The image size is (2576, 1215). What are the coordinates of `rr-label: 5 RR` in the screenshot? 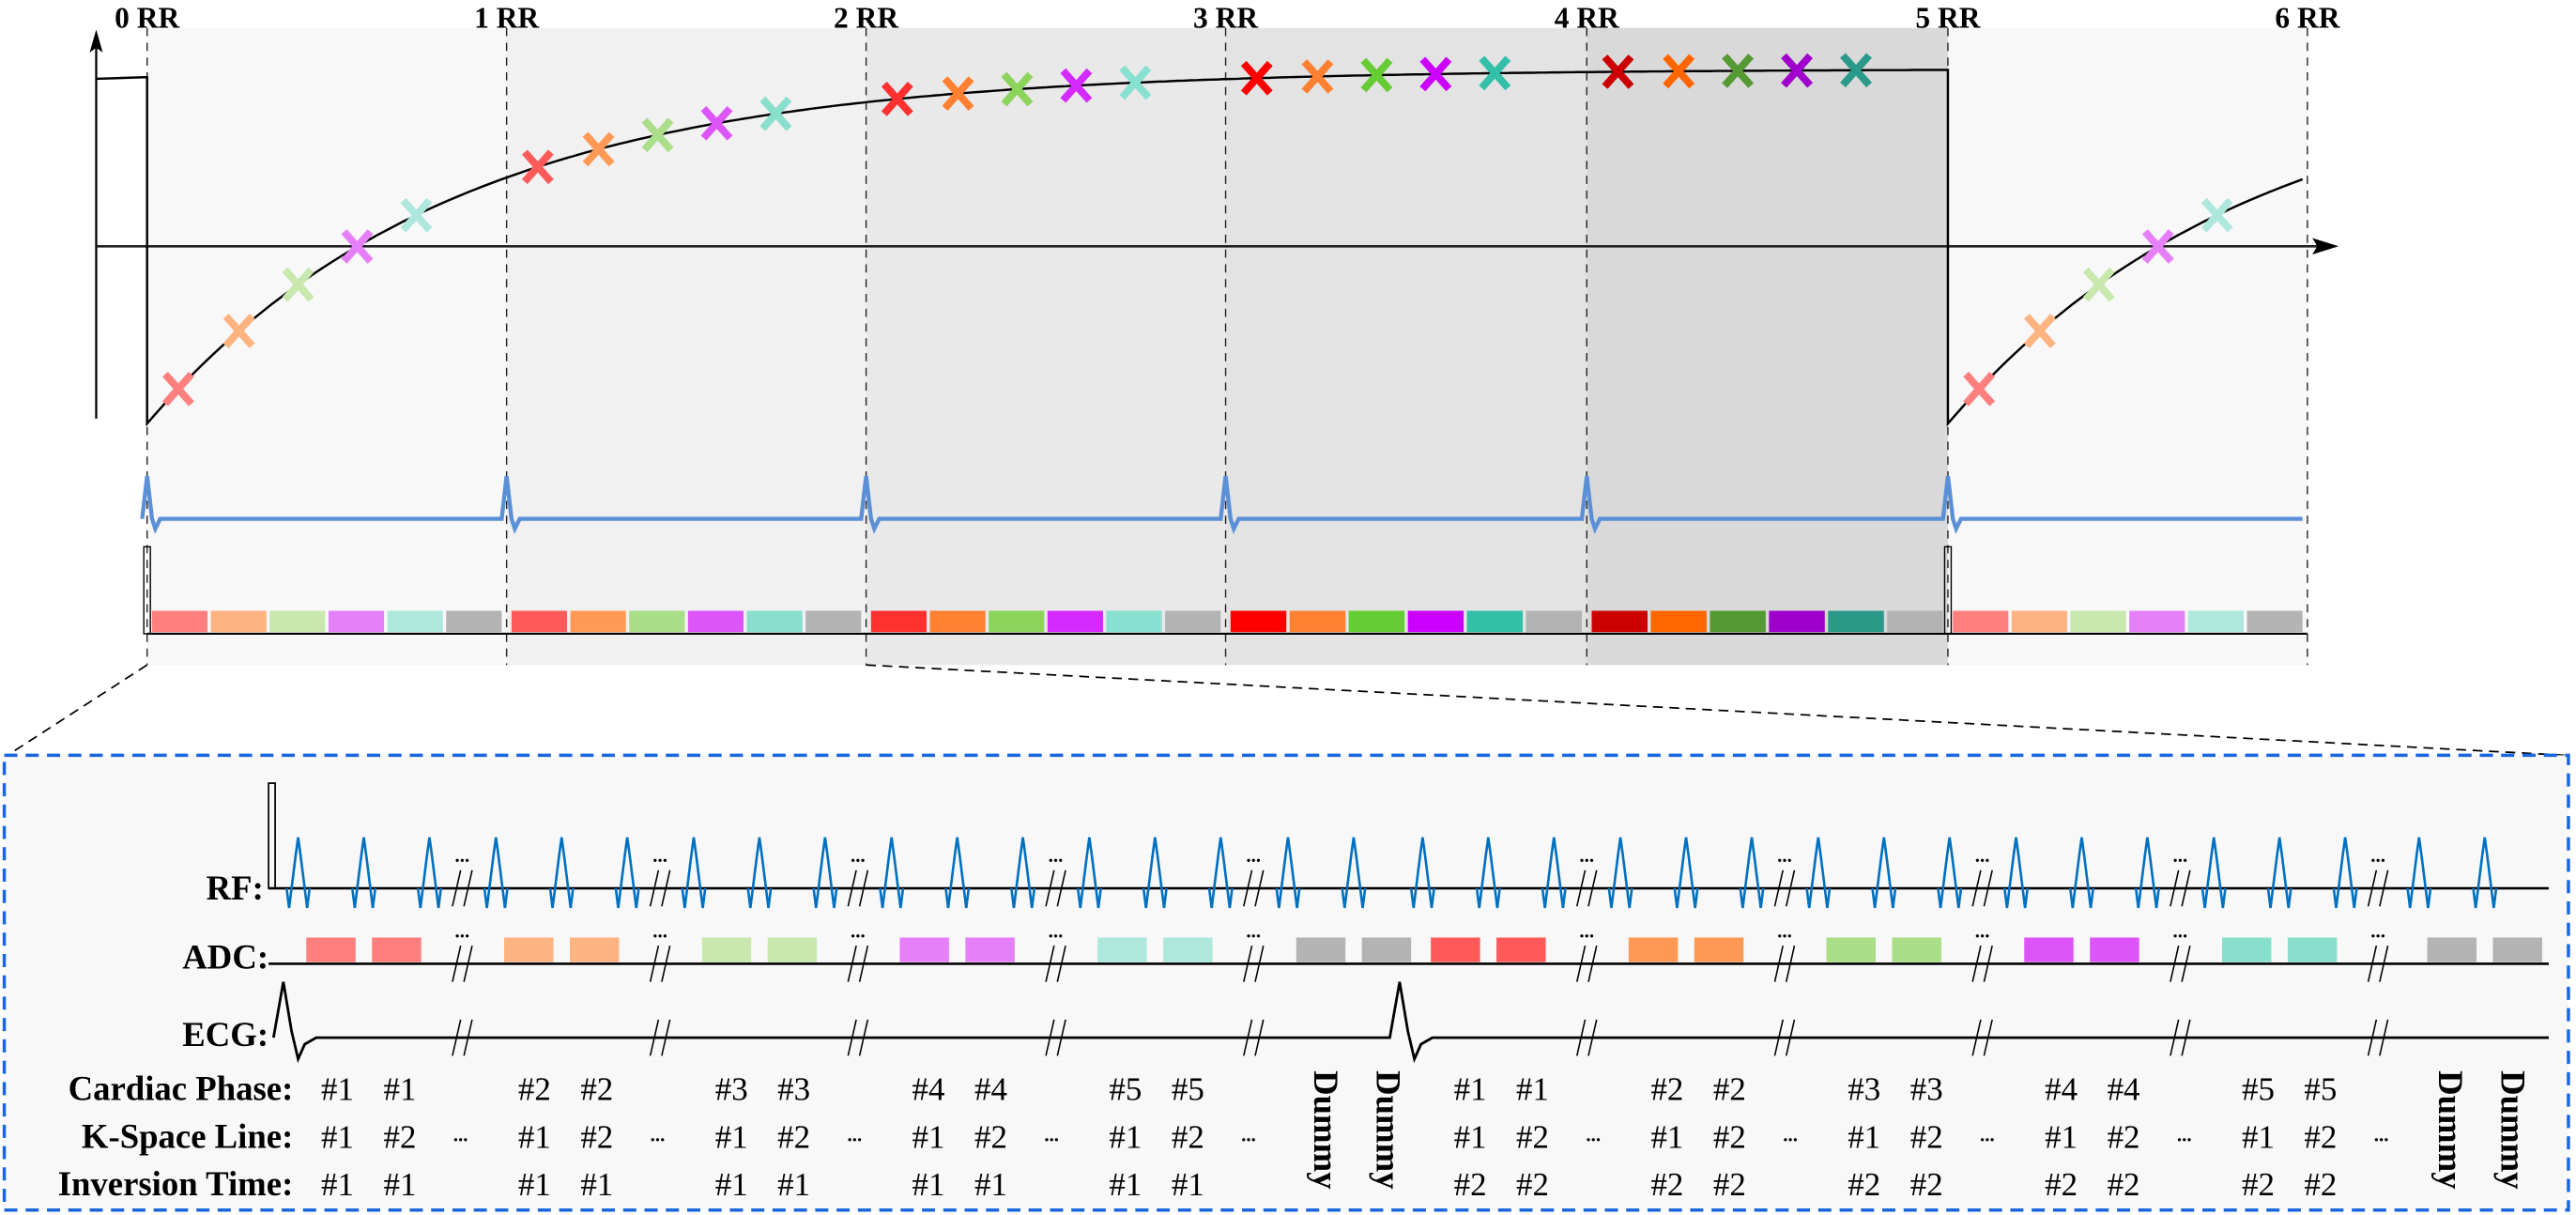 It's located at (1948, 18).